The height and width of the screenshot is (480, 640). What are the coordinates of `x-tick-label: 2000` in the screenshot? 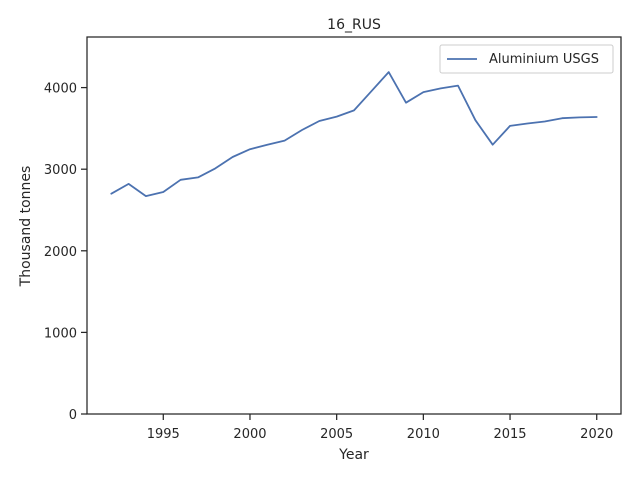 It's located at (249, 434).